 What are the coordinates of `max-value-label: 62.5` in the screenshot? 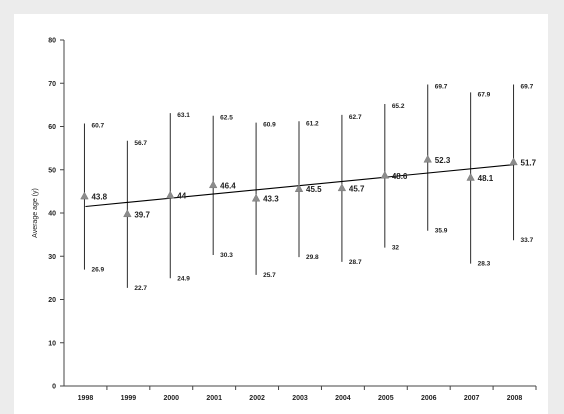 It's located at (226, 118).